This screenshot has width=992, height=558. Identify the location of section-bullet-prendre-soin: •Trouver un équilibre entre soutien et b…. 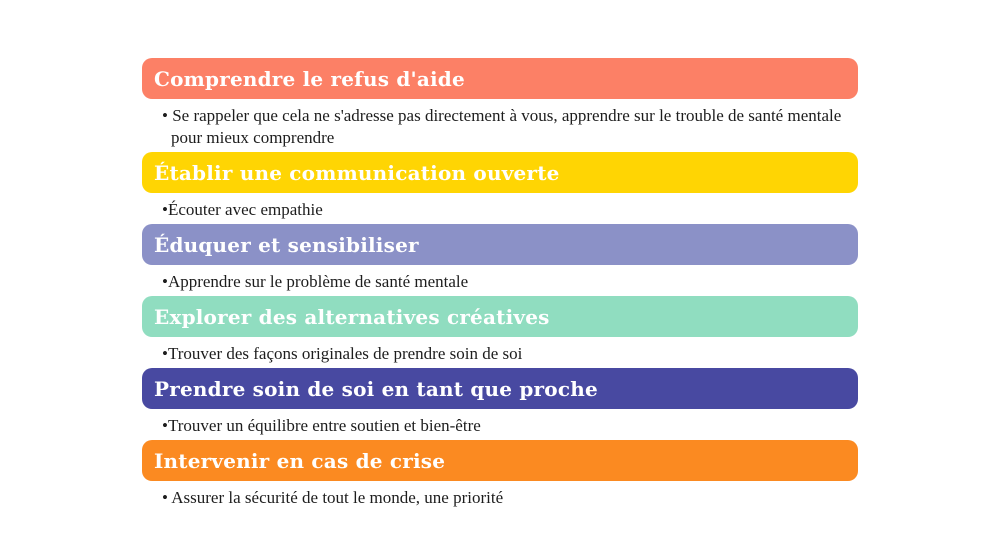
(321, 425).